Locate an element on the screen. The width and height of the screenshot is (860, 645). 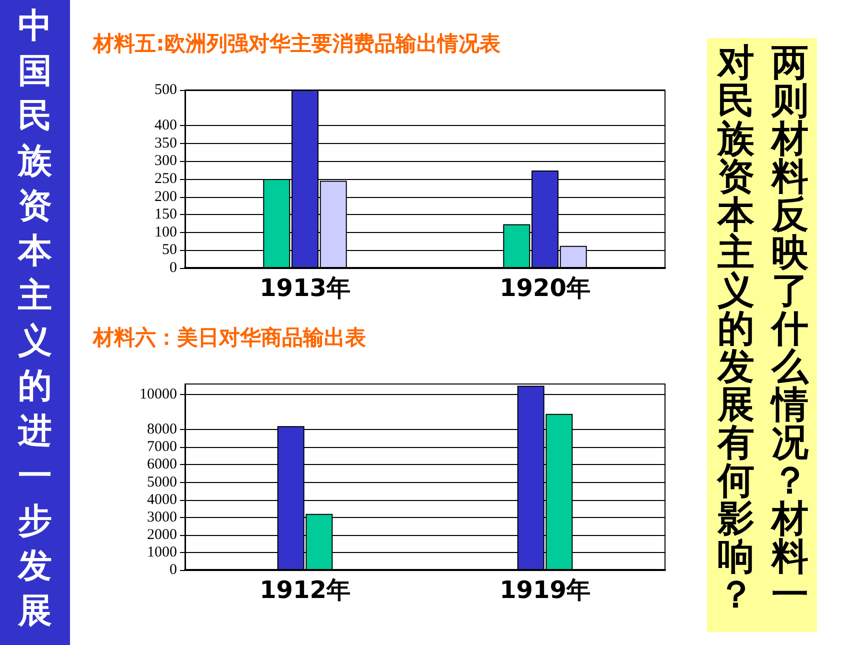
y-tick-label: 200 is located at coordinates (165, 196).